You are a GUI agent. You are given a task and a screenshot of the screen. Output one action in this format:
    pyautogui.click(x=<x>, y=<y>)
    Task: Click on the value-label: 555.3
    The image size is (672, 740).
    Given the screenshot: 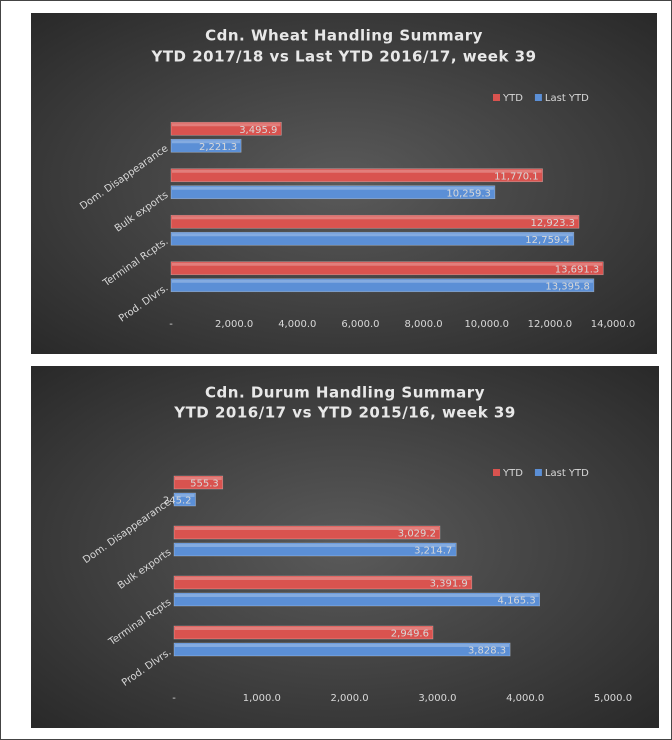 What is the action you would take?
    pyautogui.click(x=204, y=484)
    